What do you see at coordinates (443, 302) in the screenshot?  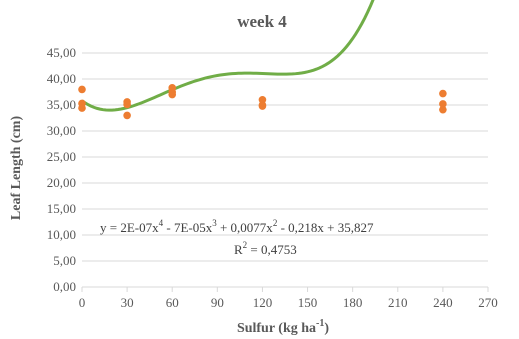 I see `x-tick-label: 240` at bounding box center [443, 302].